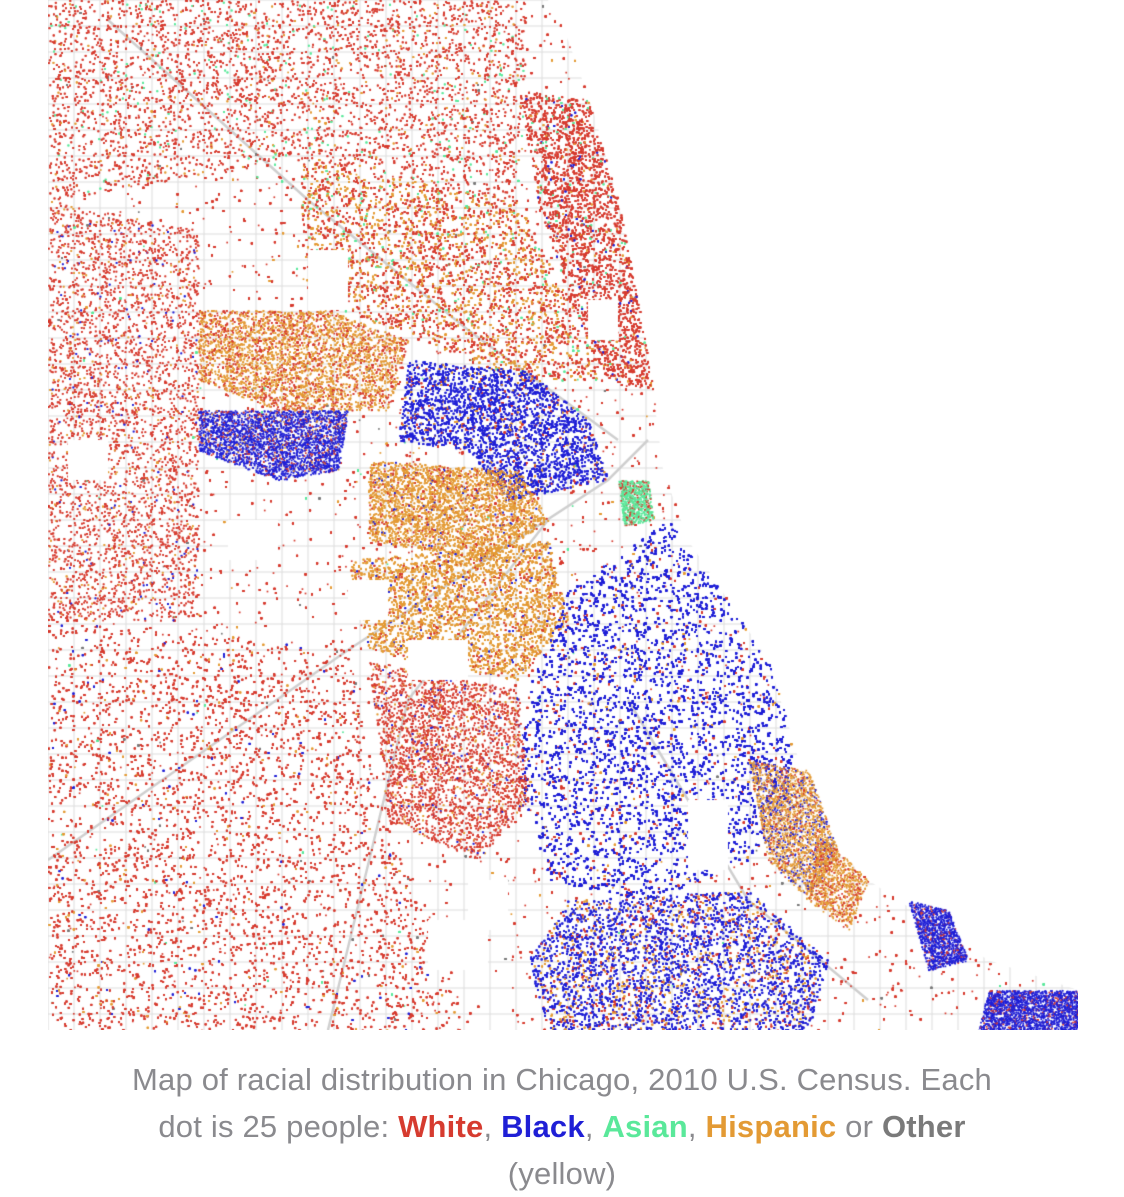  Describe the element at coordinates (543, 1126) in the screenshot. I see `legend-black: Black` at that location.